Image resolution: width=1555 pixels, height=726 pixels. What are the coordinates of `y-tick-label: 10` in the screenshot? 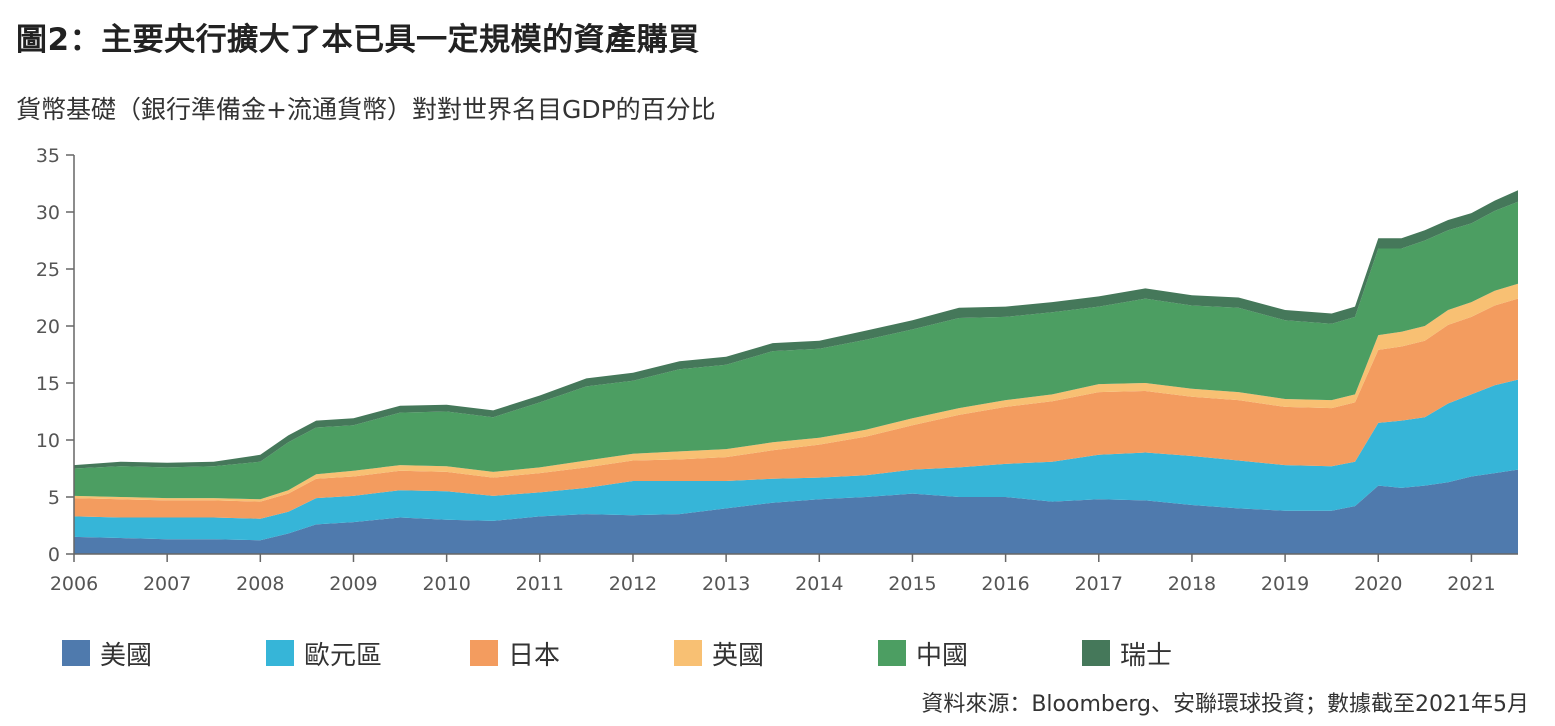 It's located at (48, 441).